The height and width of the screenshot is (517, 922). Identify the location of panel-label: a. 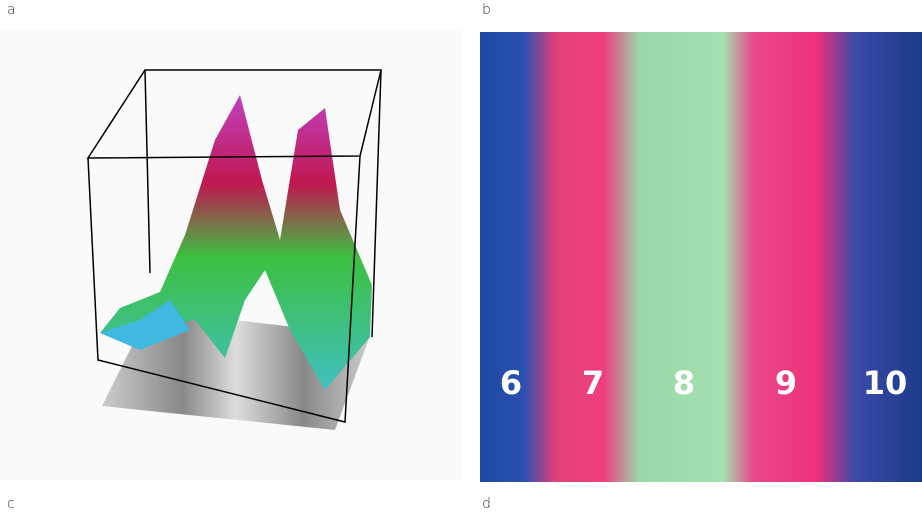
(11, 10).